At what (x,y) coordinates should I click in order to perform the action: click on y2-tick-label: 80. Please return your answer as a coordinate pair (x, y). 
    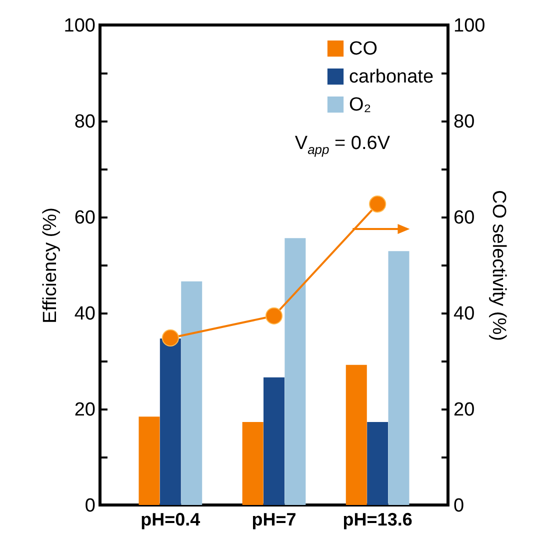
    Looking at the image, I should click on (464, 122).